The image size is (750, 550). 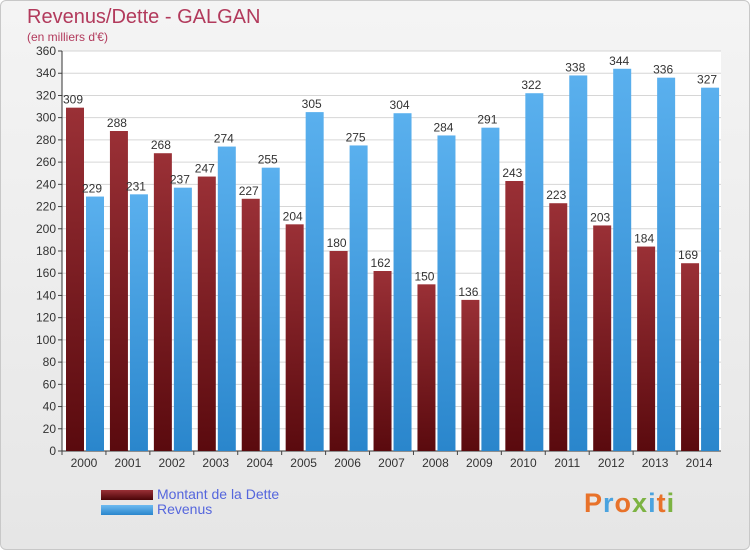 I want to click on chart-title: Revenus/Dette - GALGAN, so click(x=144, y=17).